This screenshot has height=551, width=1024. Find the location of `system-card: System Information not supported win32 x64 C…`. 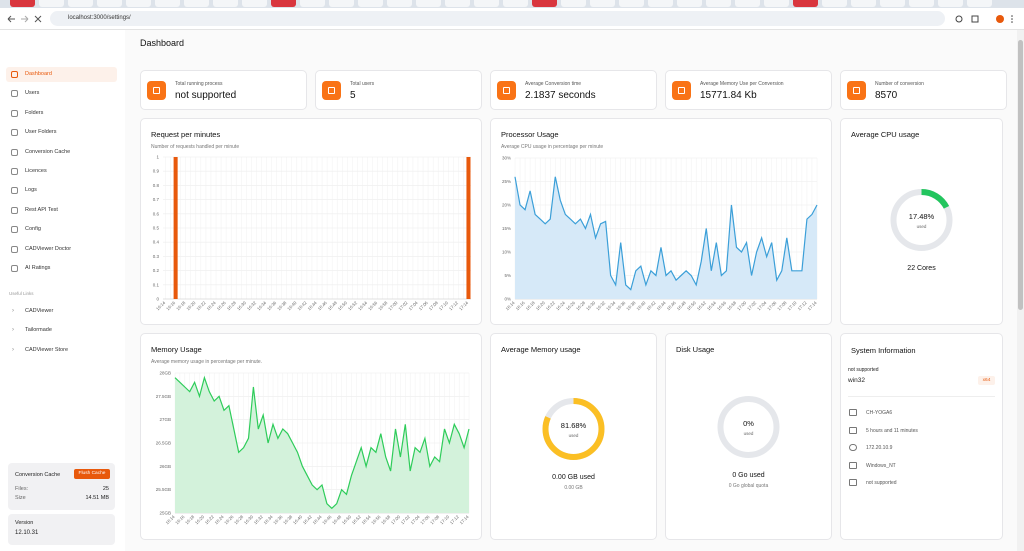

system-card: System Information not supported win32 x64 C… is located at coordinates (921, 436).